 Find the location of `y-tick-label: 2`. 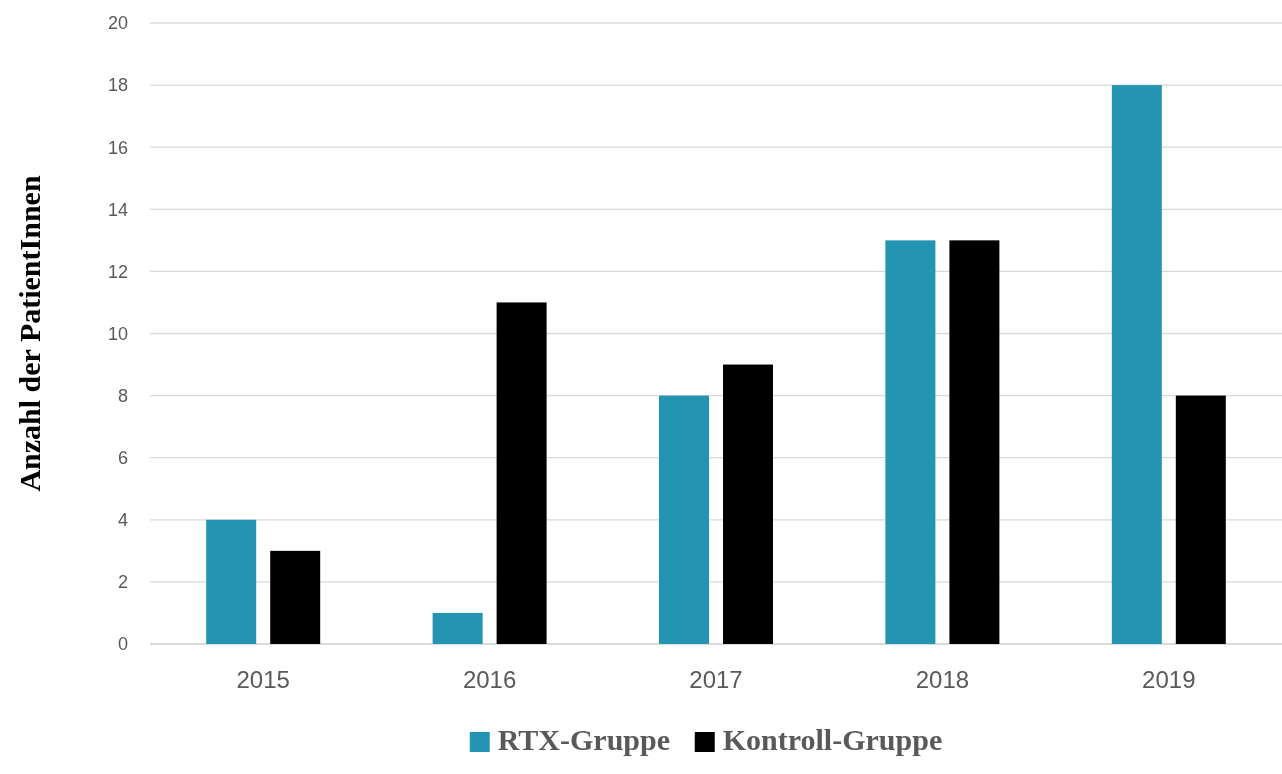

y-tick-label: 2 is located at coordinates (122, 582).